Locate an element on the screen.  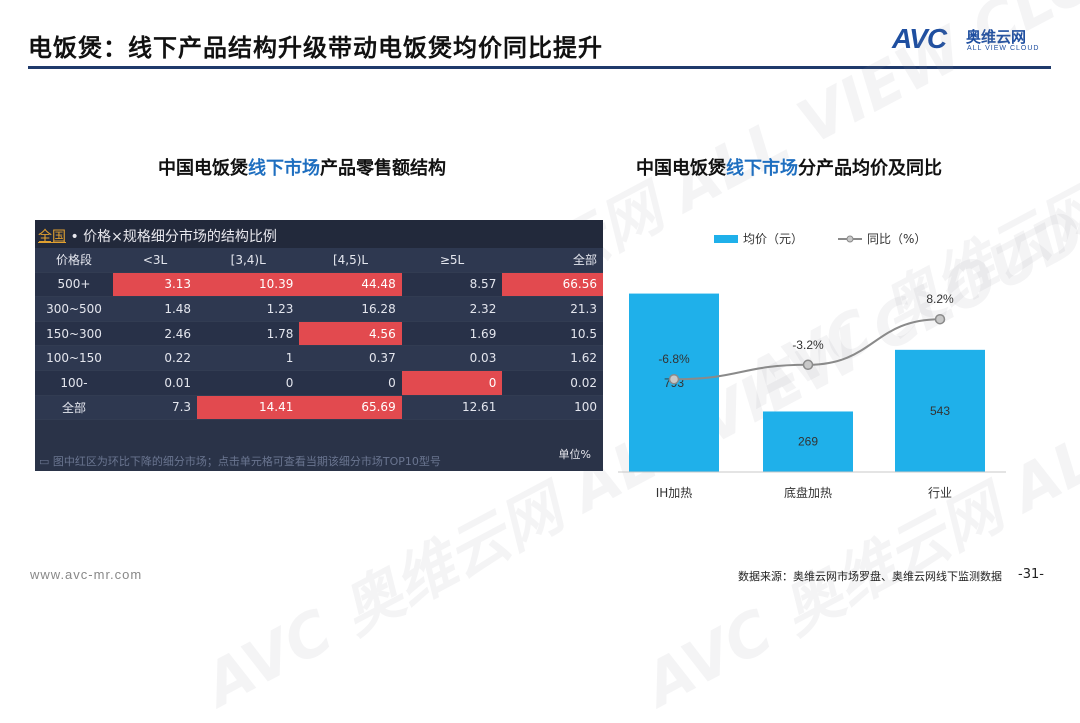
row-label: 500+ is located at coordinates (74, 285).